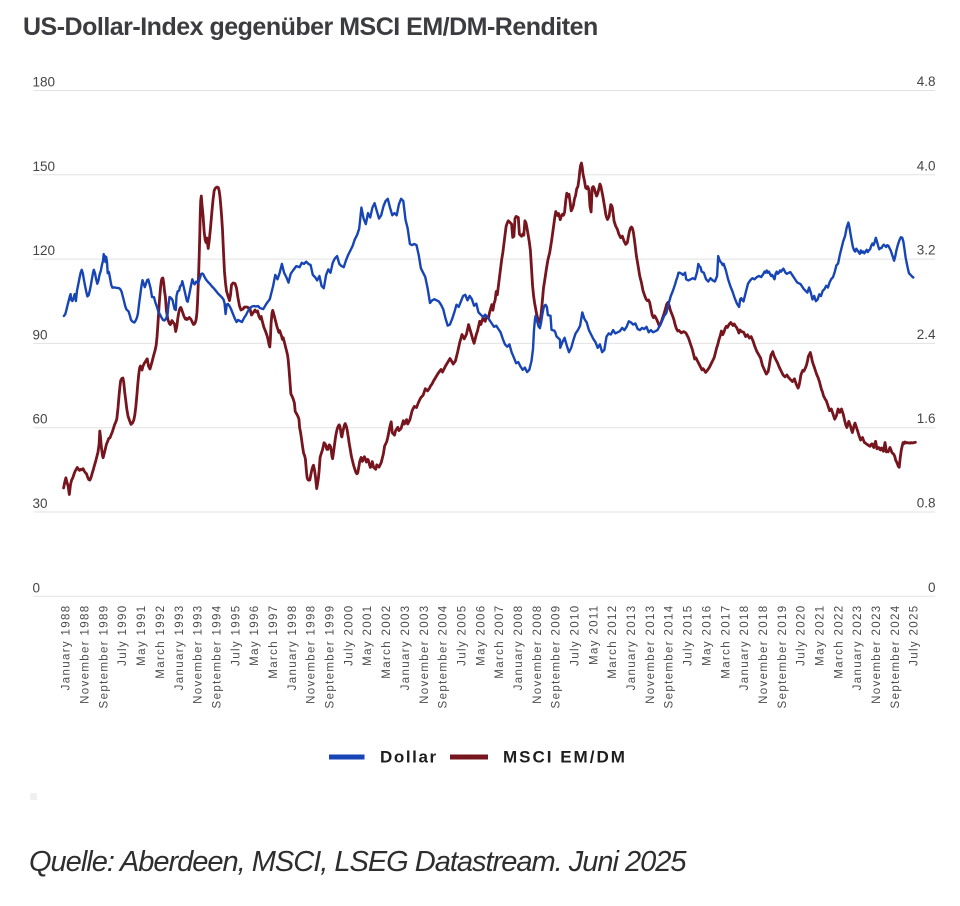 The image size is (960, 906). I want to click on svg-text: November 1993, so click(199, 654).